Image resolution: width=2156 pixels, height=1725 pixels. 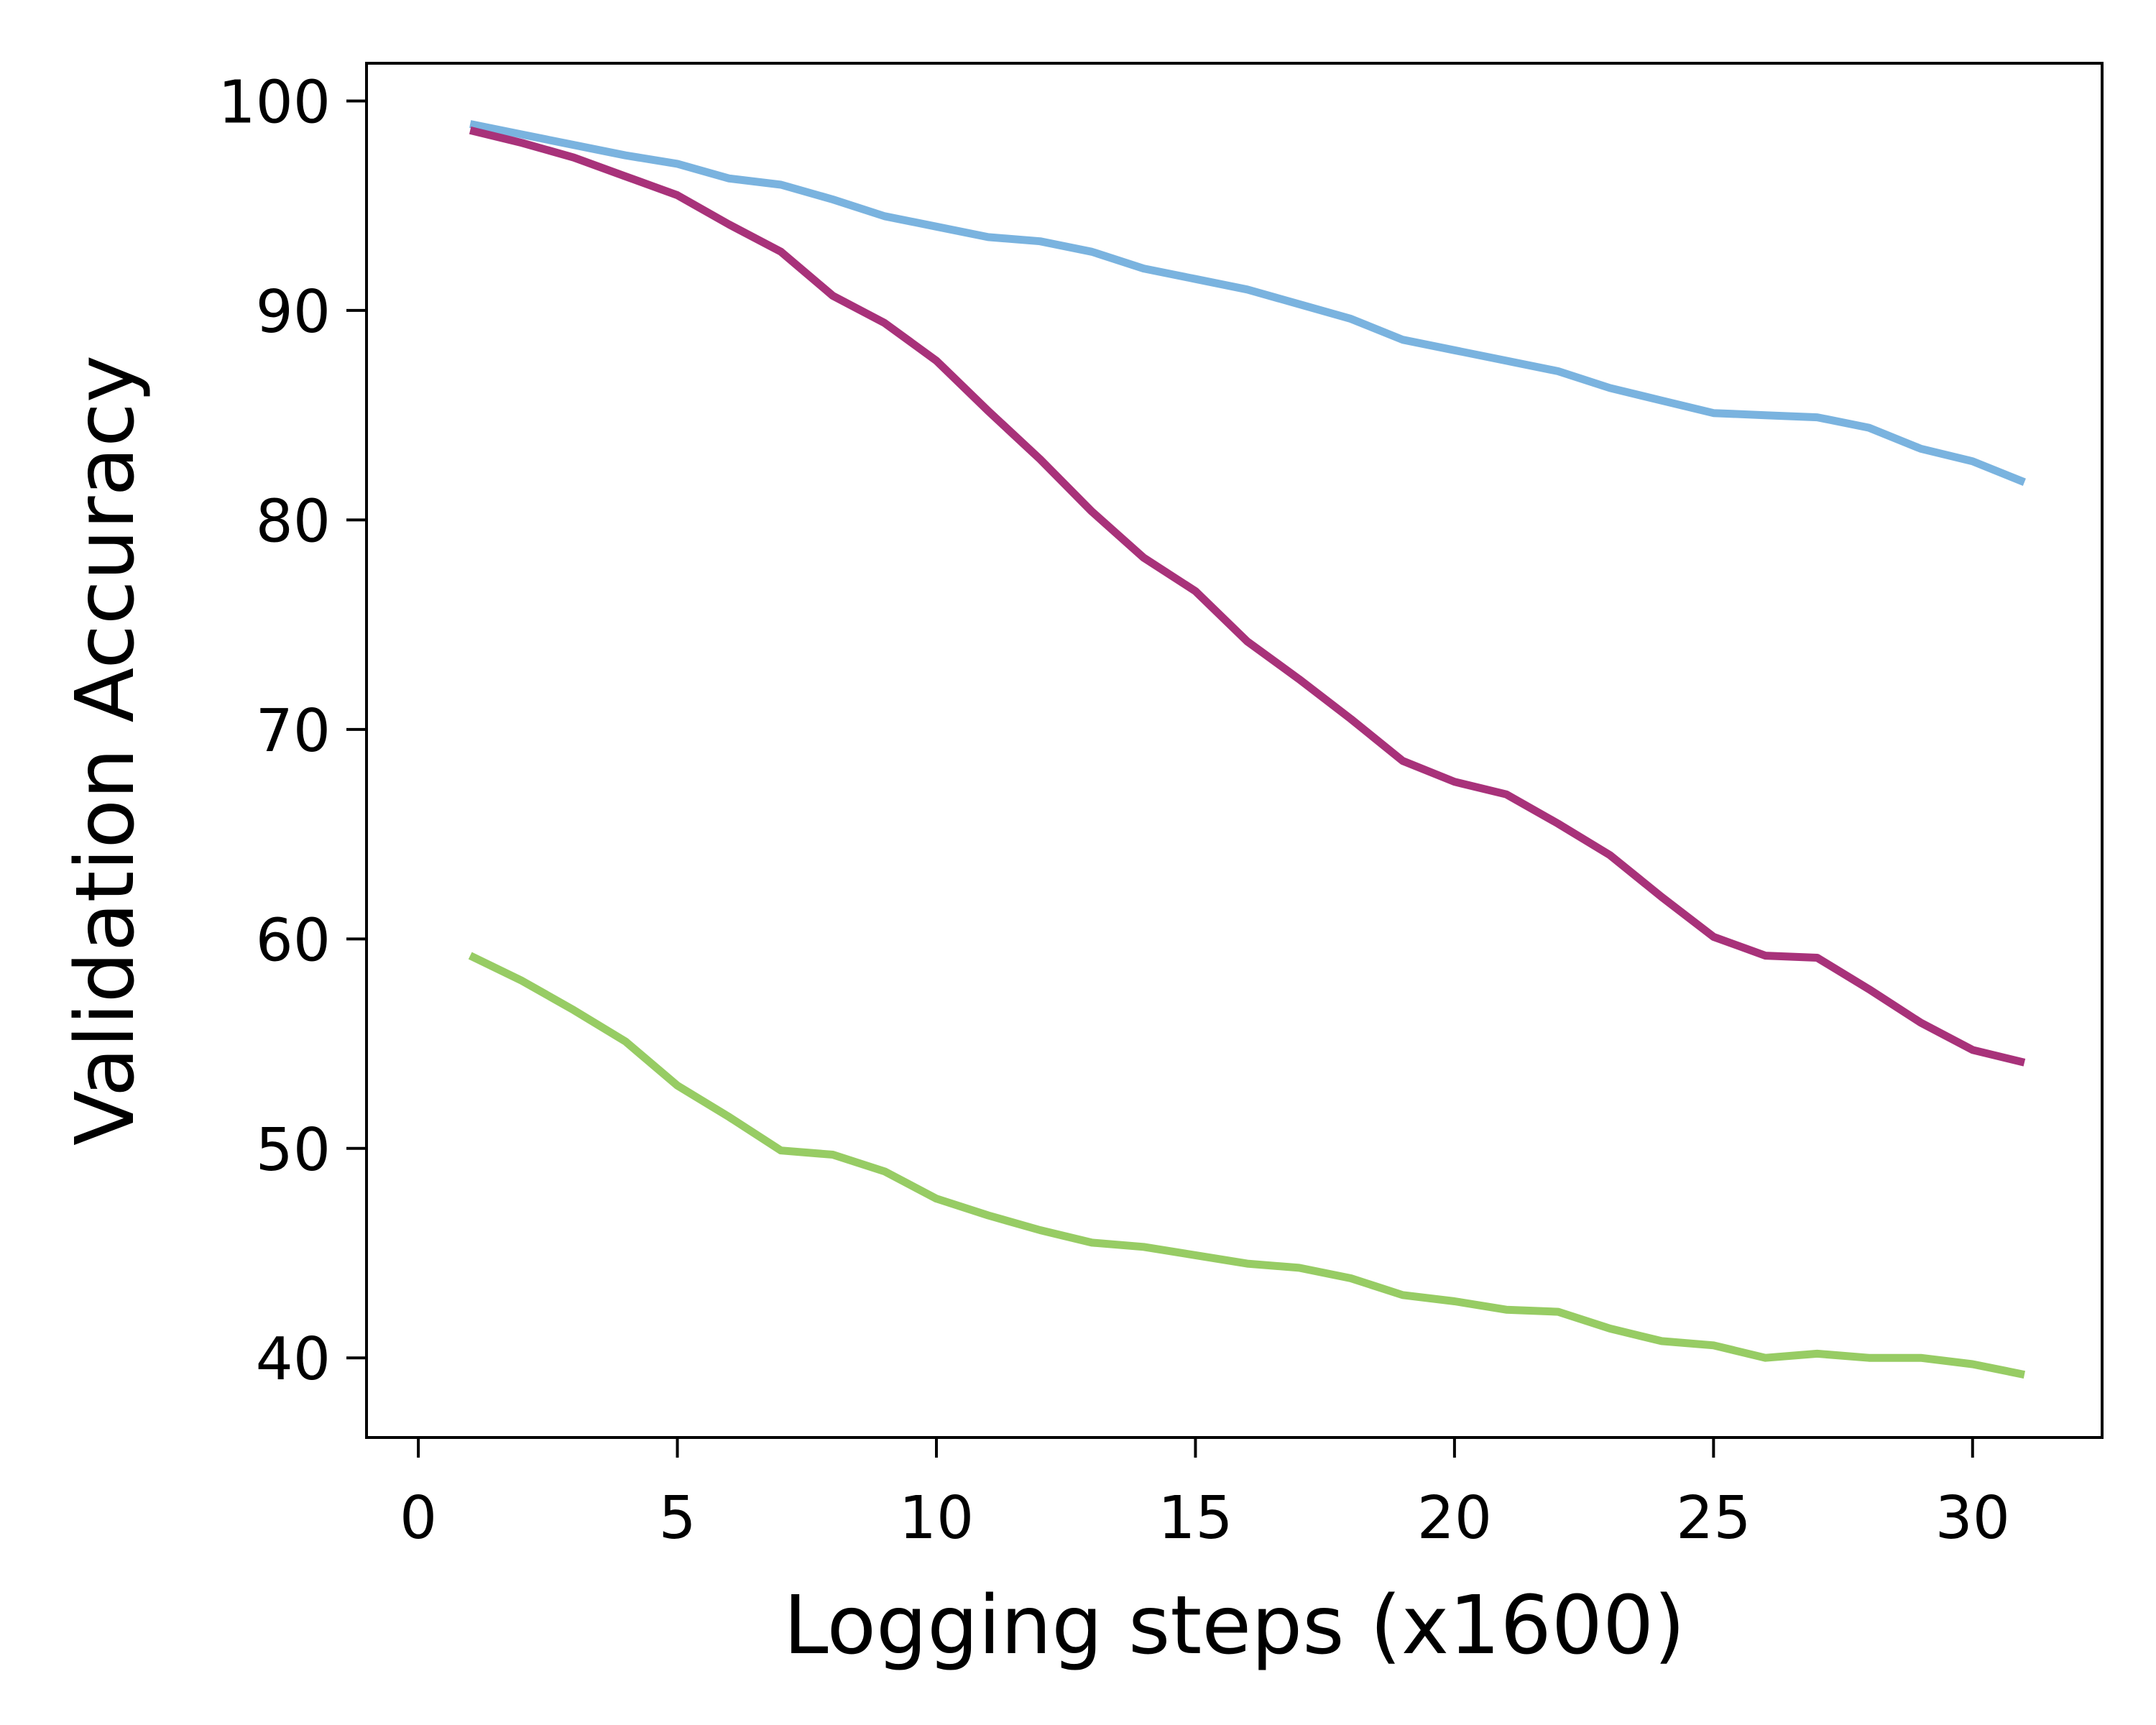 What do you see at coordinates (937, 1518) in the screenshot?
I see `x-tick-label: 10` at bounding box center [937, 1518].